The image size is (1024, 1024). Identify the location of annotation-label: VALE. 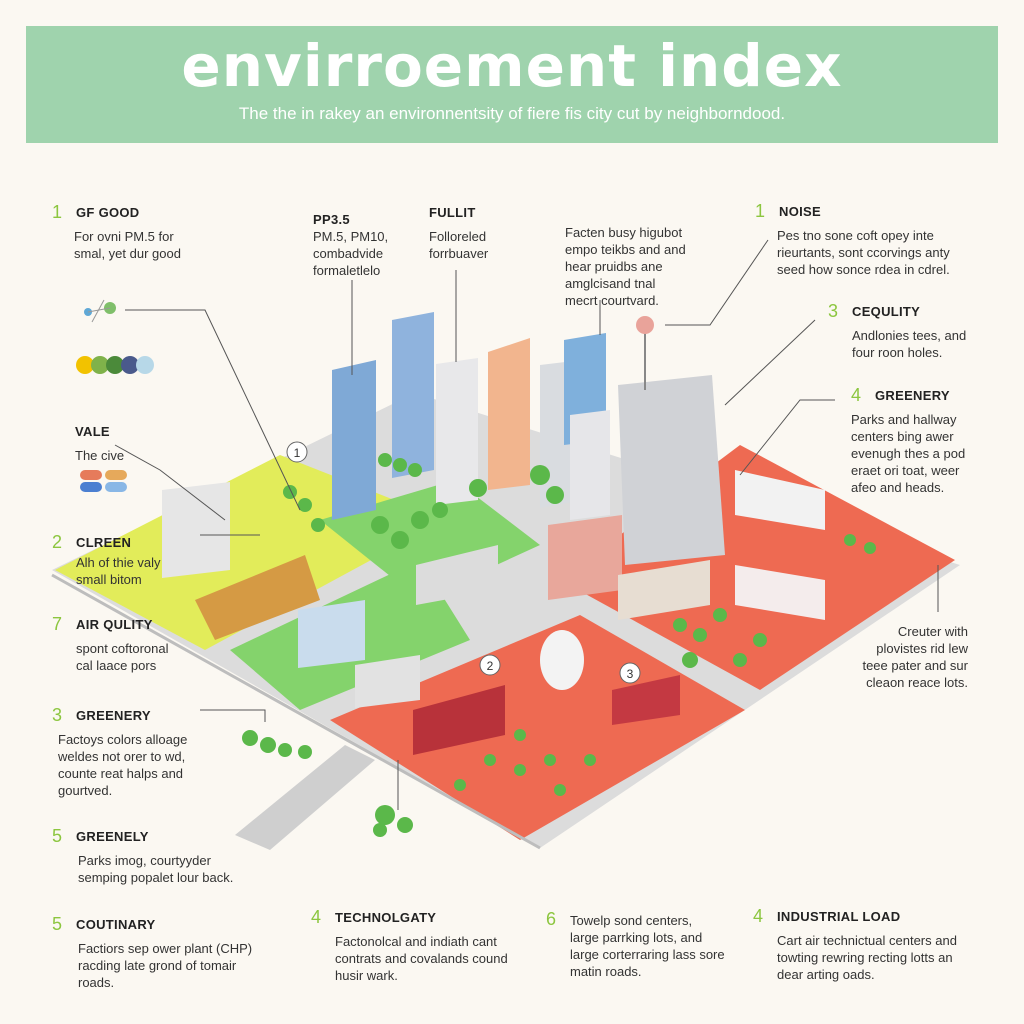
(92, 431).